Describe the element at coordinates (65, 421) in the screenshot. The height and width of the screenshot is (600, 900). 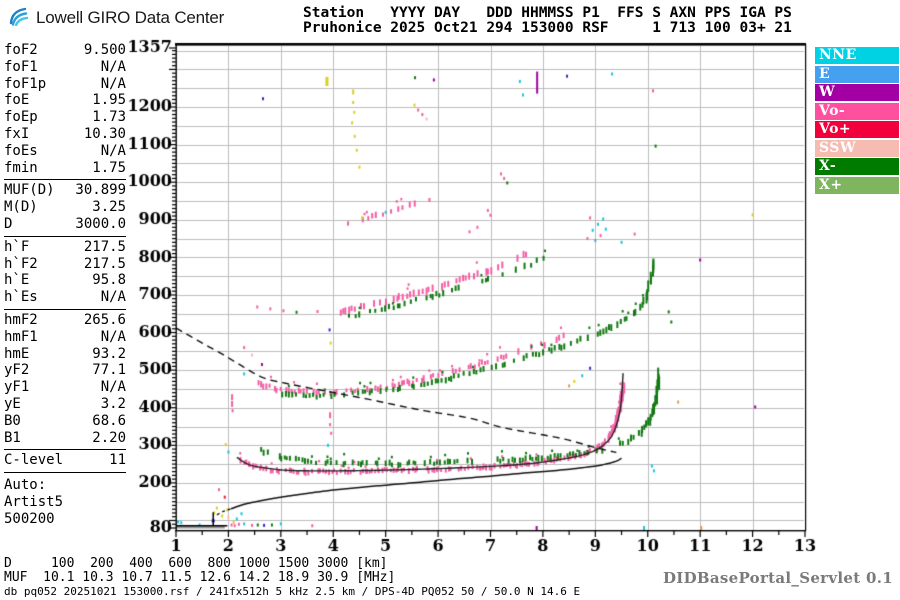
I see `param-row-b0: B0 68.6` at that location.